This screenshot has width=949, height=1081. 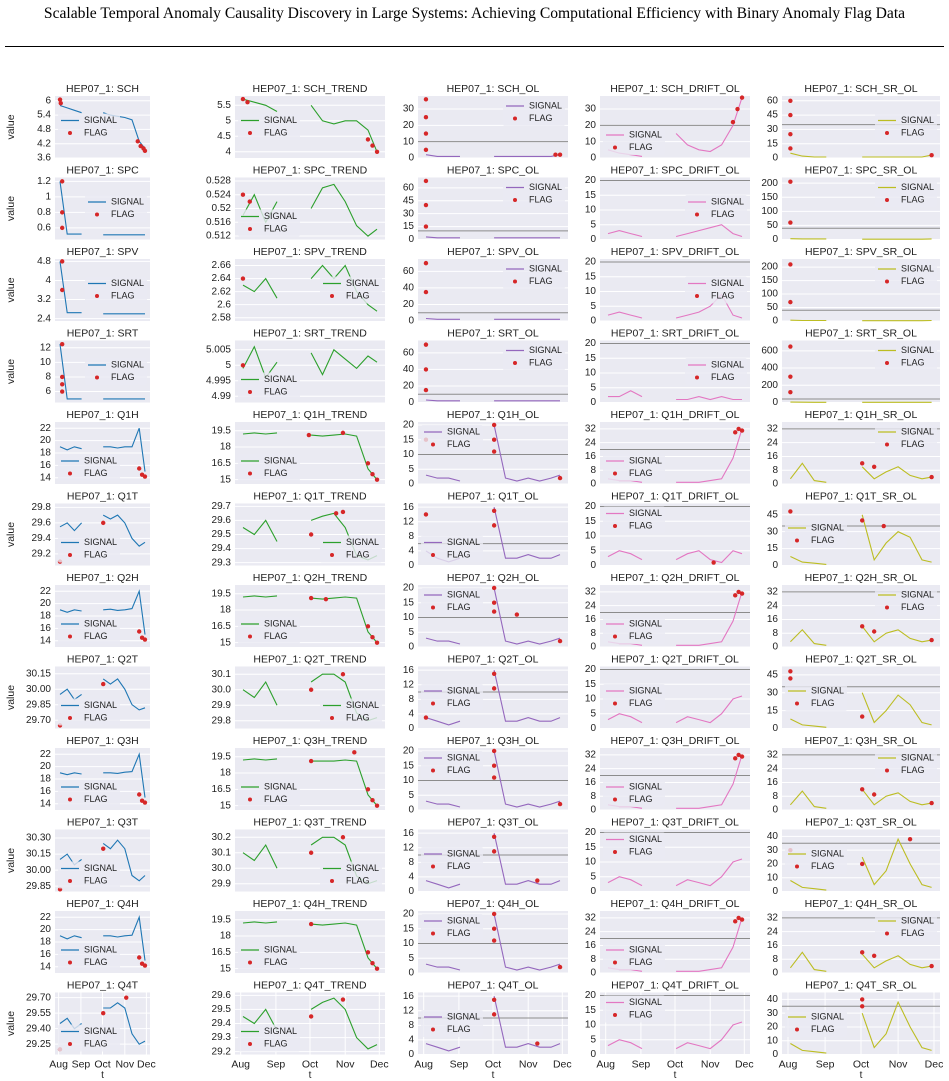 I want to click on y-tick-label: 29.70, so click(x=38, y=720).